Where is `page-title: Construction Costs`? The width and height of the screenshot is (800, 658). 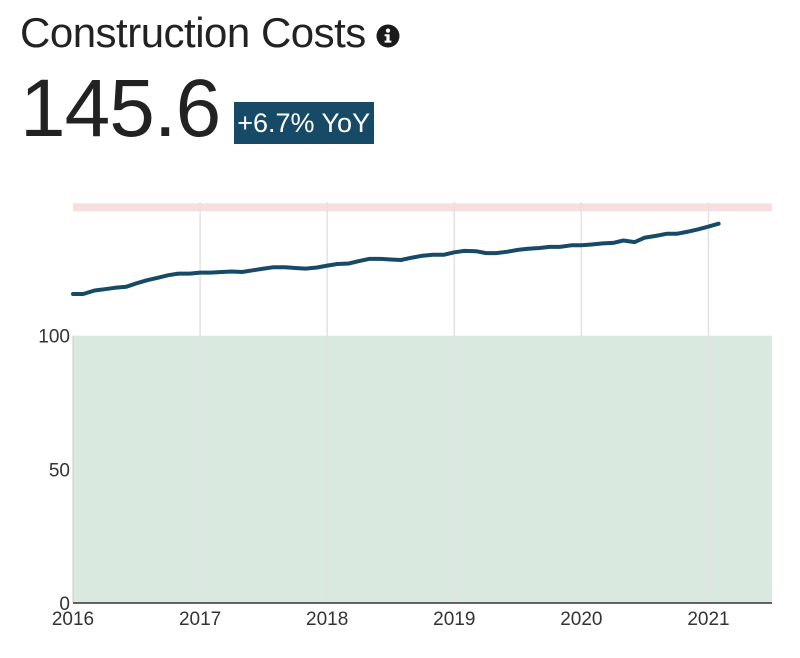
page-title: Construction Costs is located at coordinates (193, 32).